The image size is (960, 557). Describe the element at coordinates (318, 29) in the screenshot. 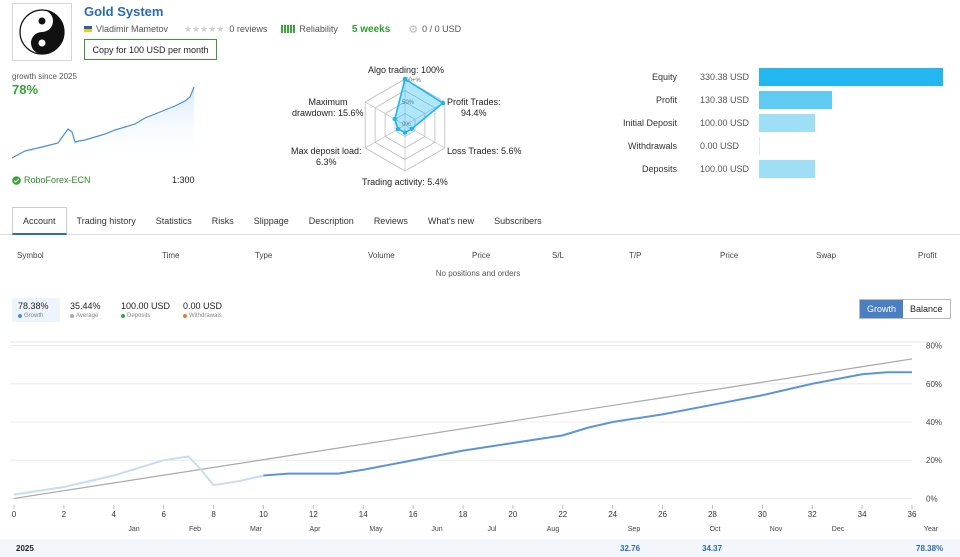

I see `reliability-label: Reliability` at that location.